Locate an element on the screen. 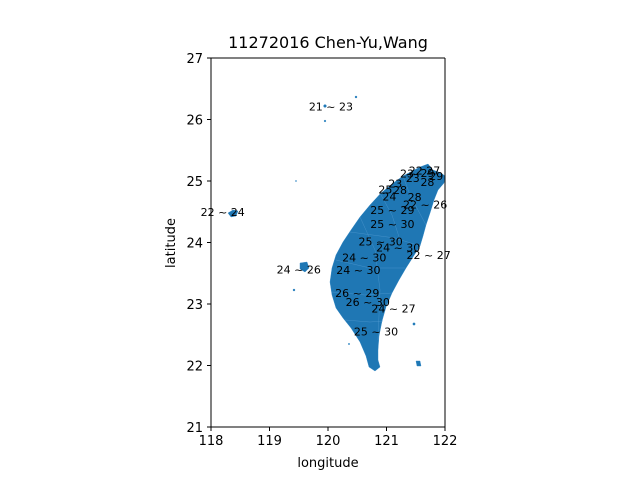 This screenshot has height=480, width=640. region-label: 22 is located at coordinates (416, 171).